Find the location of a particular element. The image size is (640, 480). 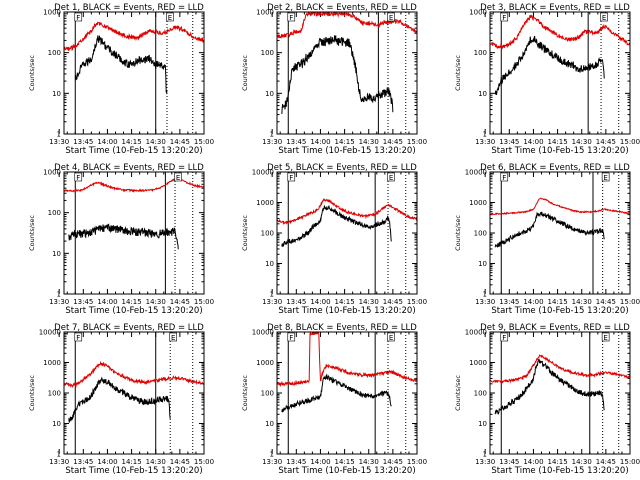

chart-title: Det 4, BLACK = Events, RED = LLD is located at coordinates (129, 168).